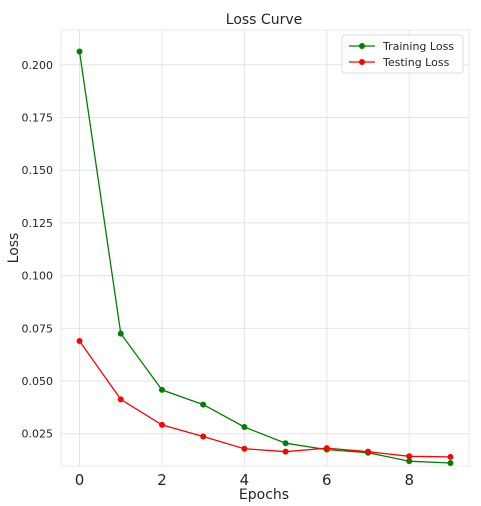 The width and height of the screenshot is (481, 506). What do you see at coordinates (362, 46) in the screenshot?
I see `training-loss-legend-marker` at bounding box center [362, 46].